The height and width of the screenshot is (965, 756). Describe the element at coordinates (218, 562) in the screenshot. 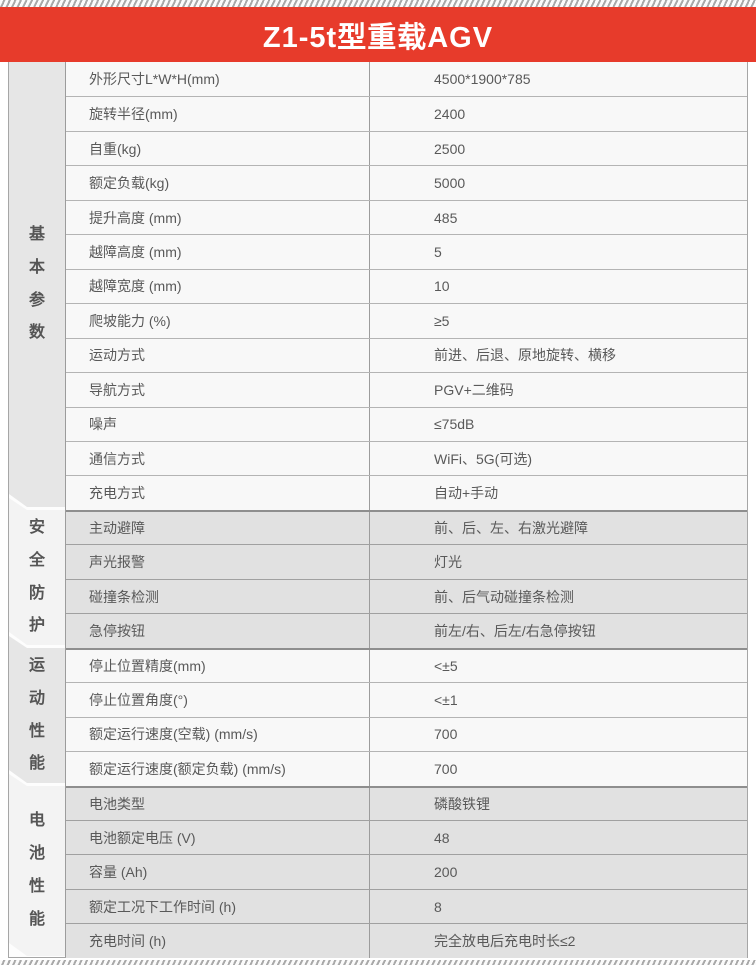

I see `param-name: 声光报警` at that location.